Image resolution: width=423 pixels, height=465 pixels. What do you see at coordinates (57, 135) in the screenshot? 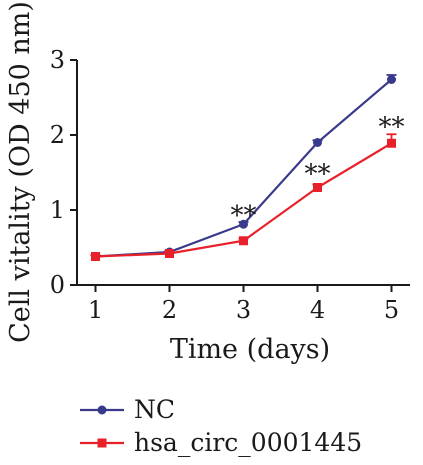
I see `y-tick-label: 2` at bounding box center [57, 135].